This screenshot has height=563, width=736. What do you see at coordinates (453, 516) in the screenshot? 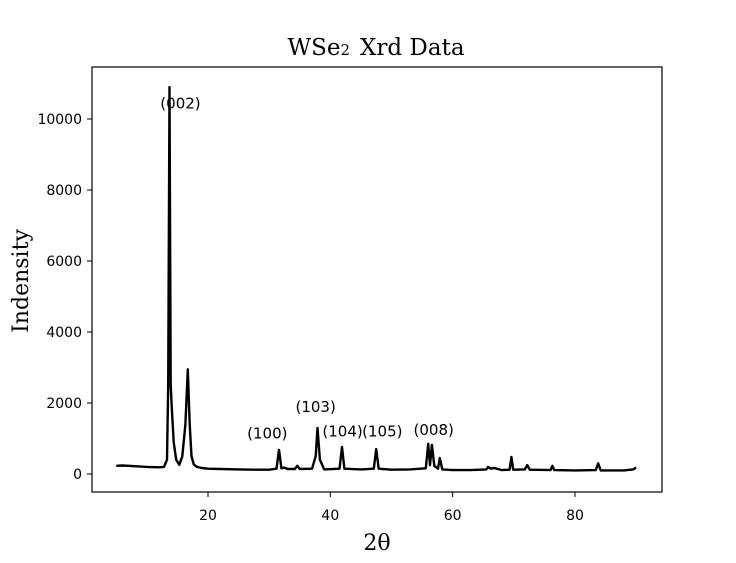
I see `x-tick-label: 60` at bounding box center [453, 516].